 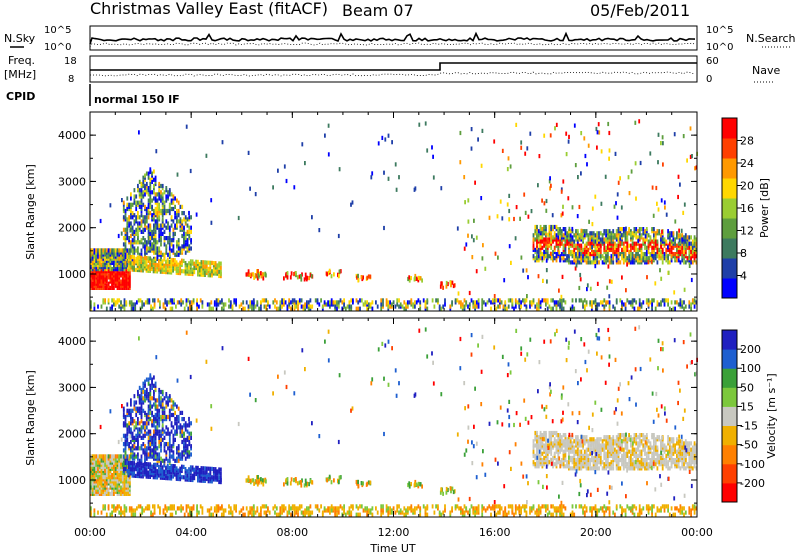 What do you see at coordinates (21, 60) in the screenshot?
I see `freq-label-line1: Freq.` at bounding box center [21, 60].